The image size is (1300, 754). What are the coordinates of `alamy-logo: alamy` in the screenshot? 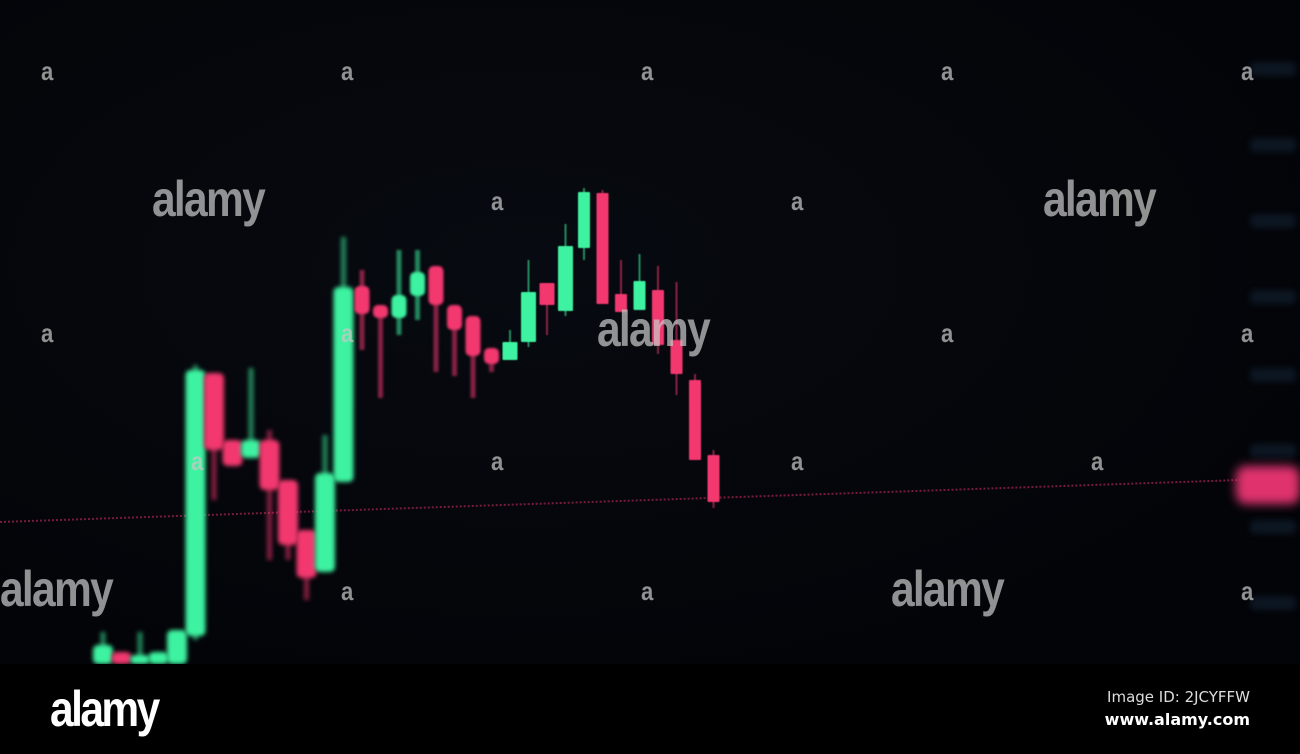 It's located at (105, 709).